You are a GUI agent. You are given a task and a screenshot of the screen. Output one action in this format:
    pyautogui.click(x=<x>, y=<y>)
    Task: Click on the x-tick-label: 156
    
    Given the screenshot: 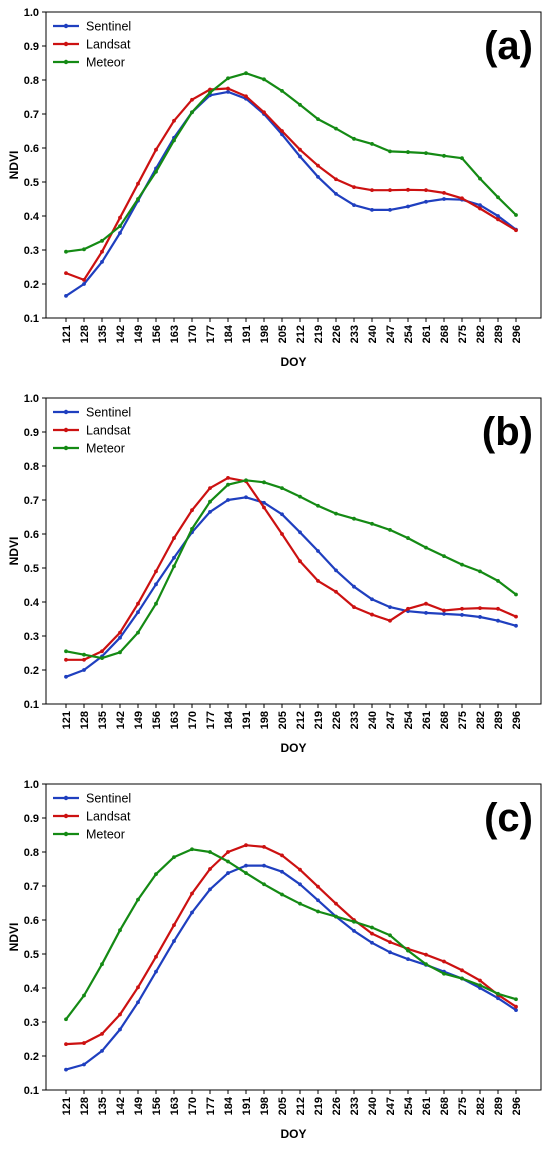 What is the action you would take?
    pyautogui.click(x=157, y=334)
    